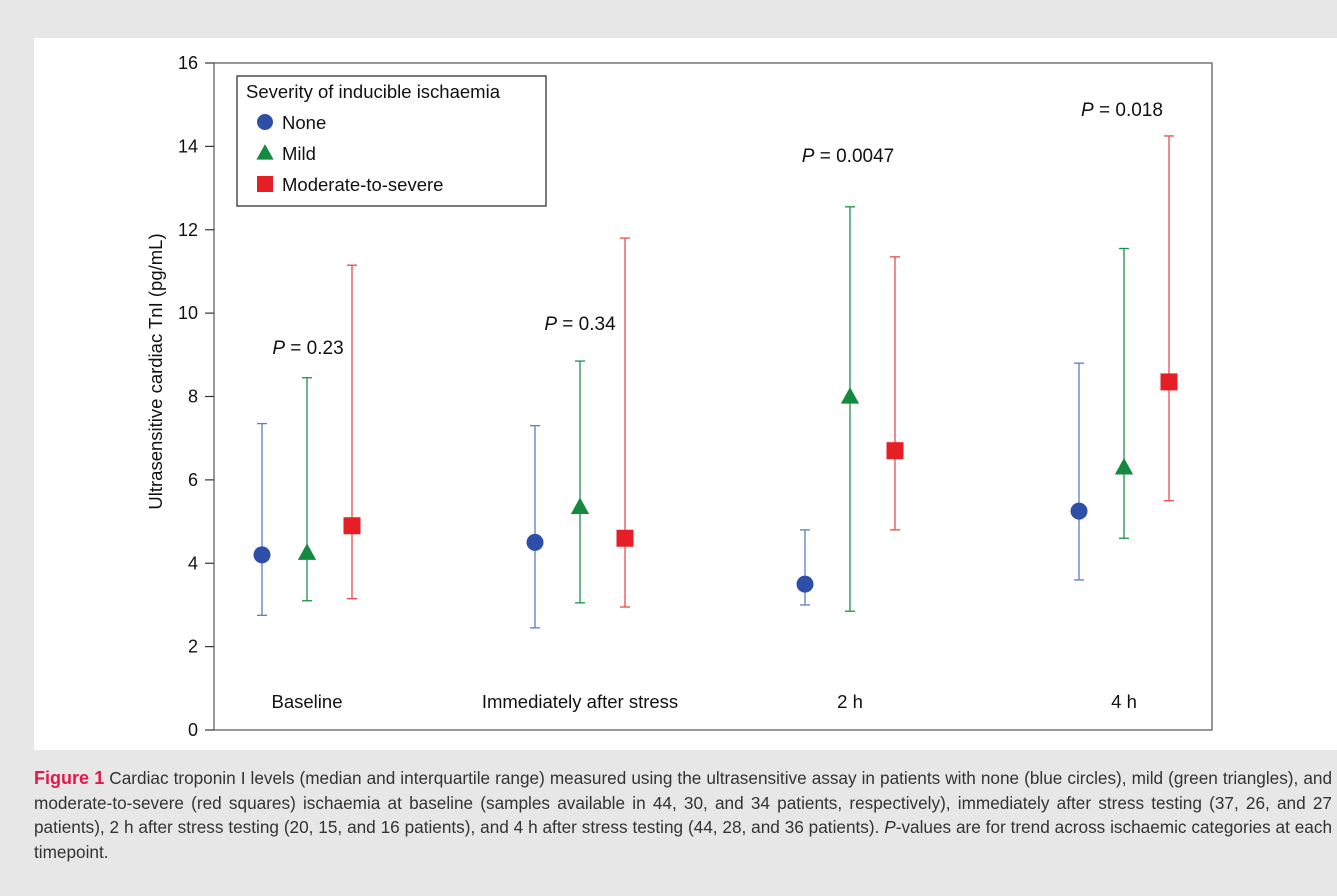 Image resolution: width=1337 pixels, height=896 pixels. Describe the element at coordinates (307, 348) in the screenshot. I see `p-value-label: P = 0.23` at that location.